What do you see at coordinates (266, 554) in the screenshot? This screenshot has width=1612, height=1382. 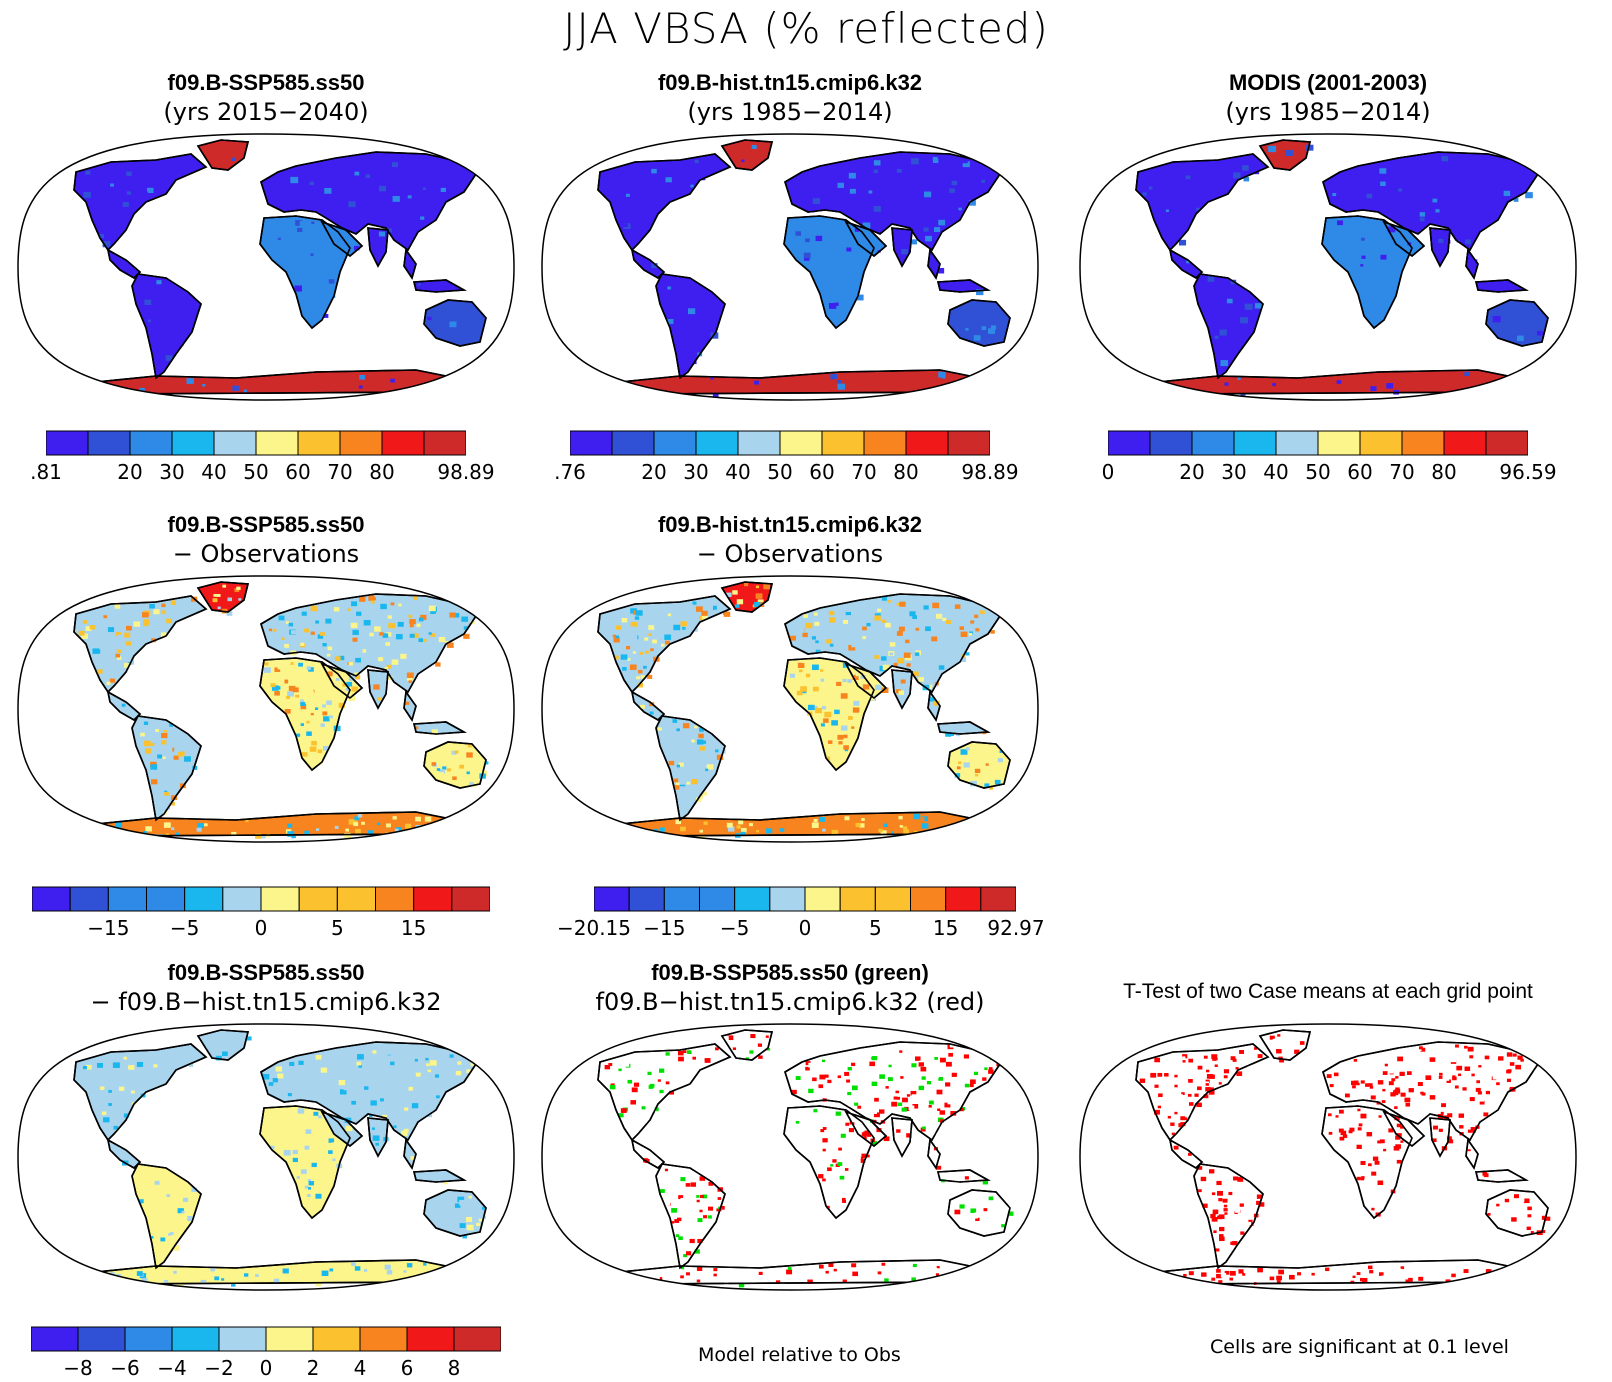 I see `panel-subtitle: − Observations` at bounding box center [266, 554].